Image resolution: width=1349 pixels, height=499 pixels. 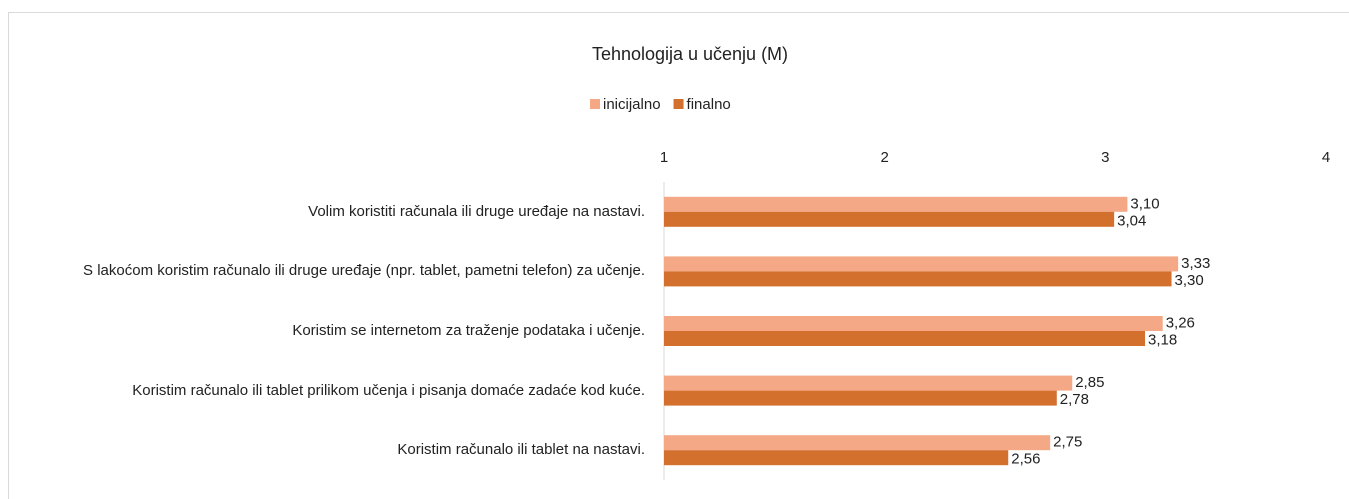 What do you see at coordinates (1162, 339) in the screenshot?
I see `value-label: 3,18` at bounding box center [1162, 339].